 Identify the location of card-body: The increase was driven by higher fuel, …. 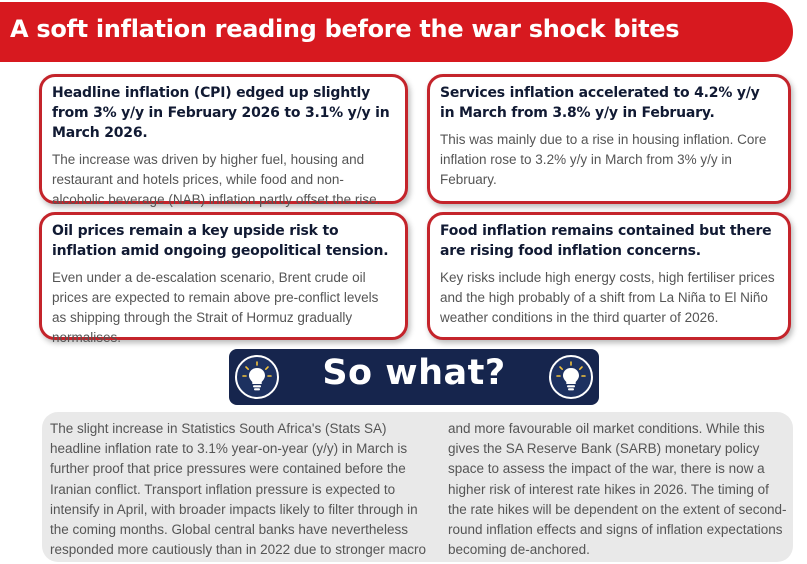
(216, 179).